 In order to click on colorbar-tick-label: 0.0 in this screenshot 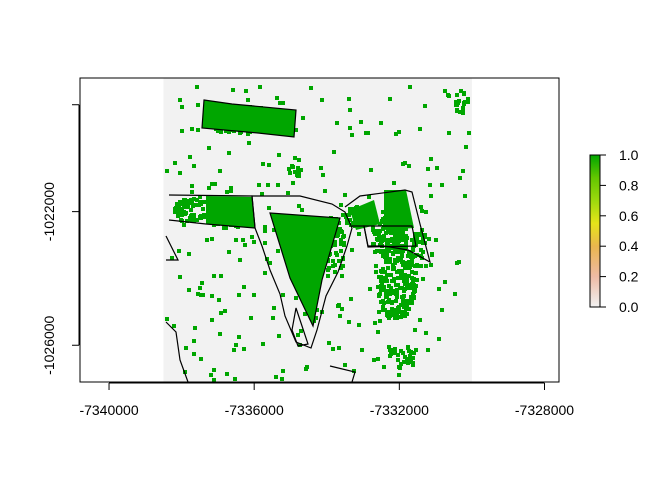, I will do `click(629, 307)`.